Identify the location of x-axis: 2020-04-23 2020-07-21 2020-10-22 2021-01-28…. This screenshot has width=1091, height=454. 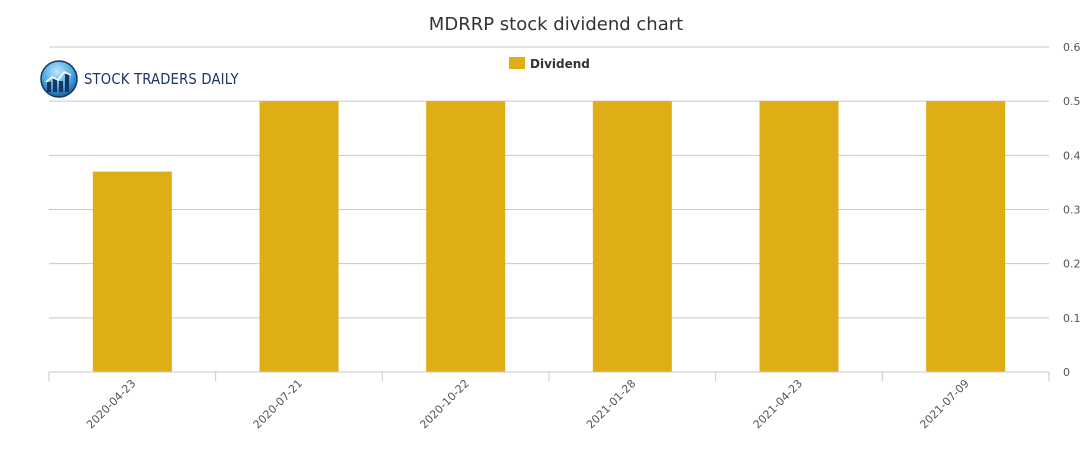
(549, 401).